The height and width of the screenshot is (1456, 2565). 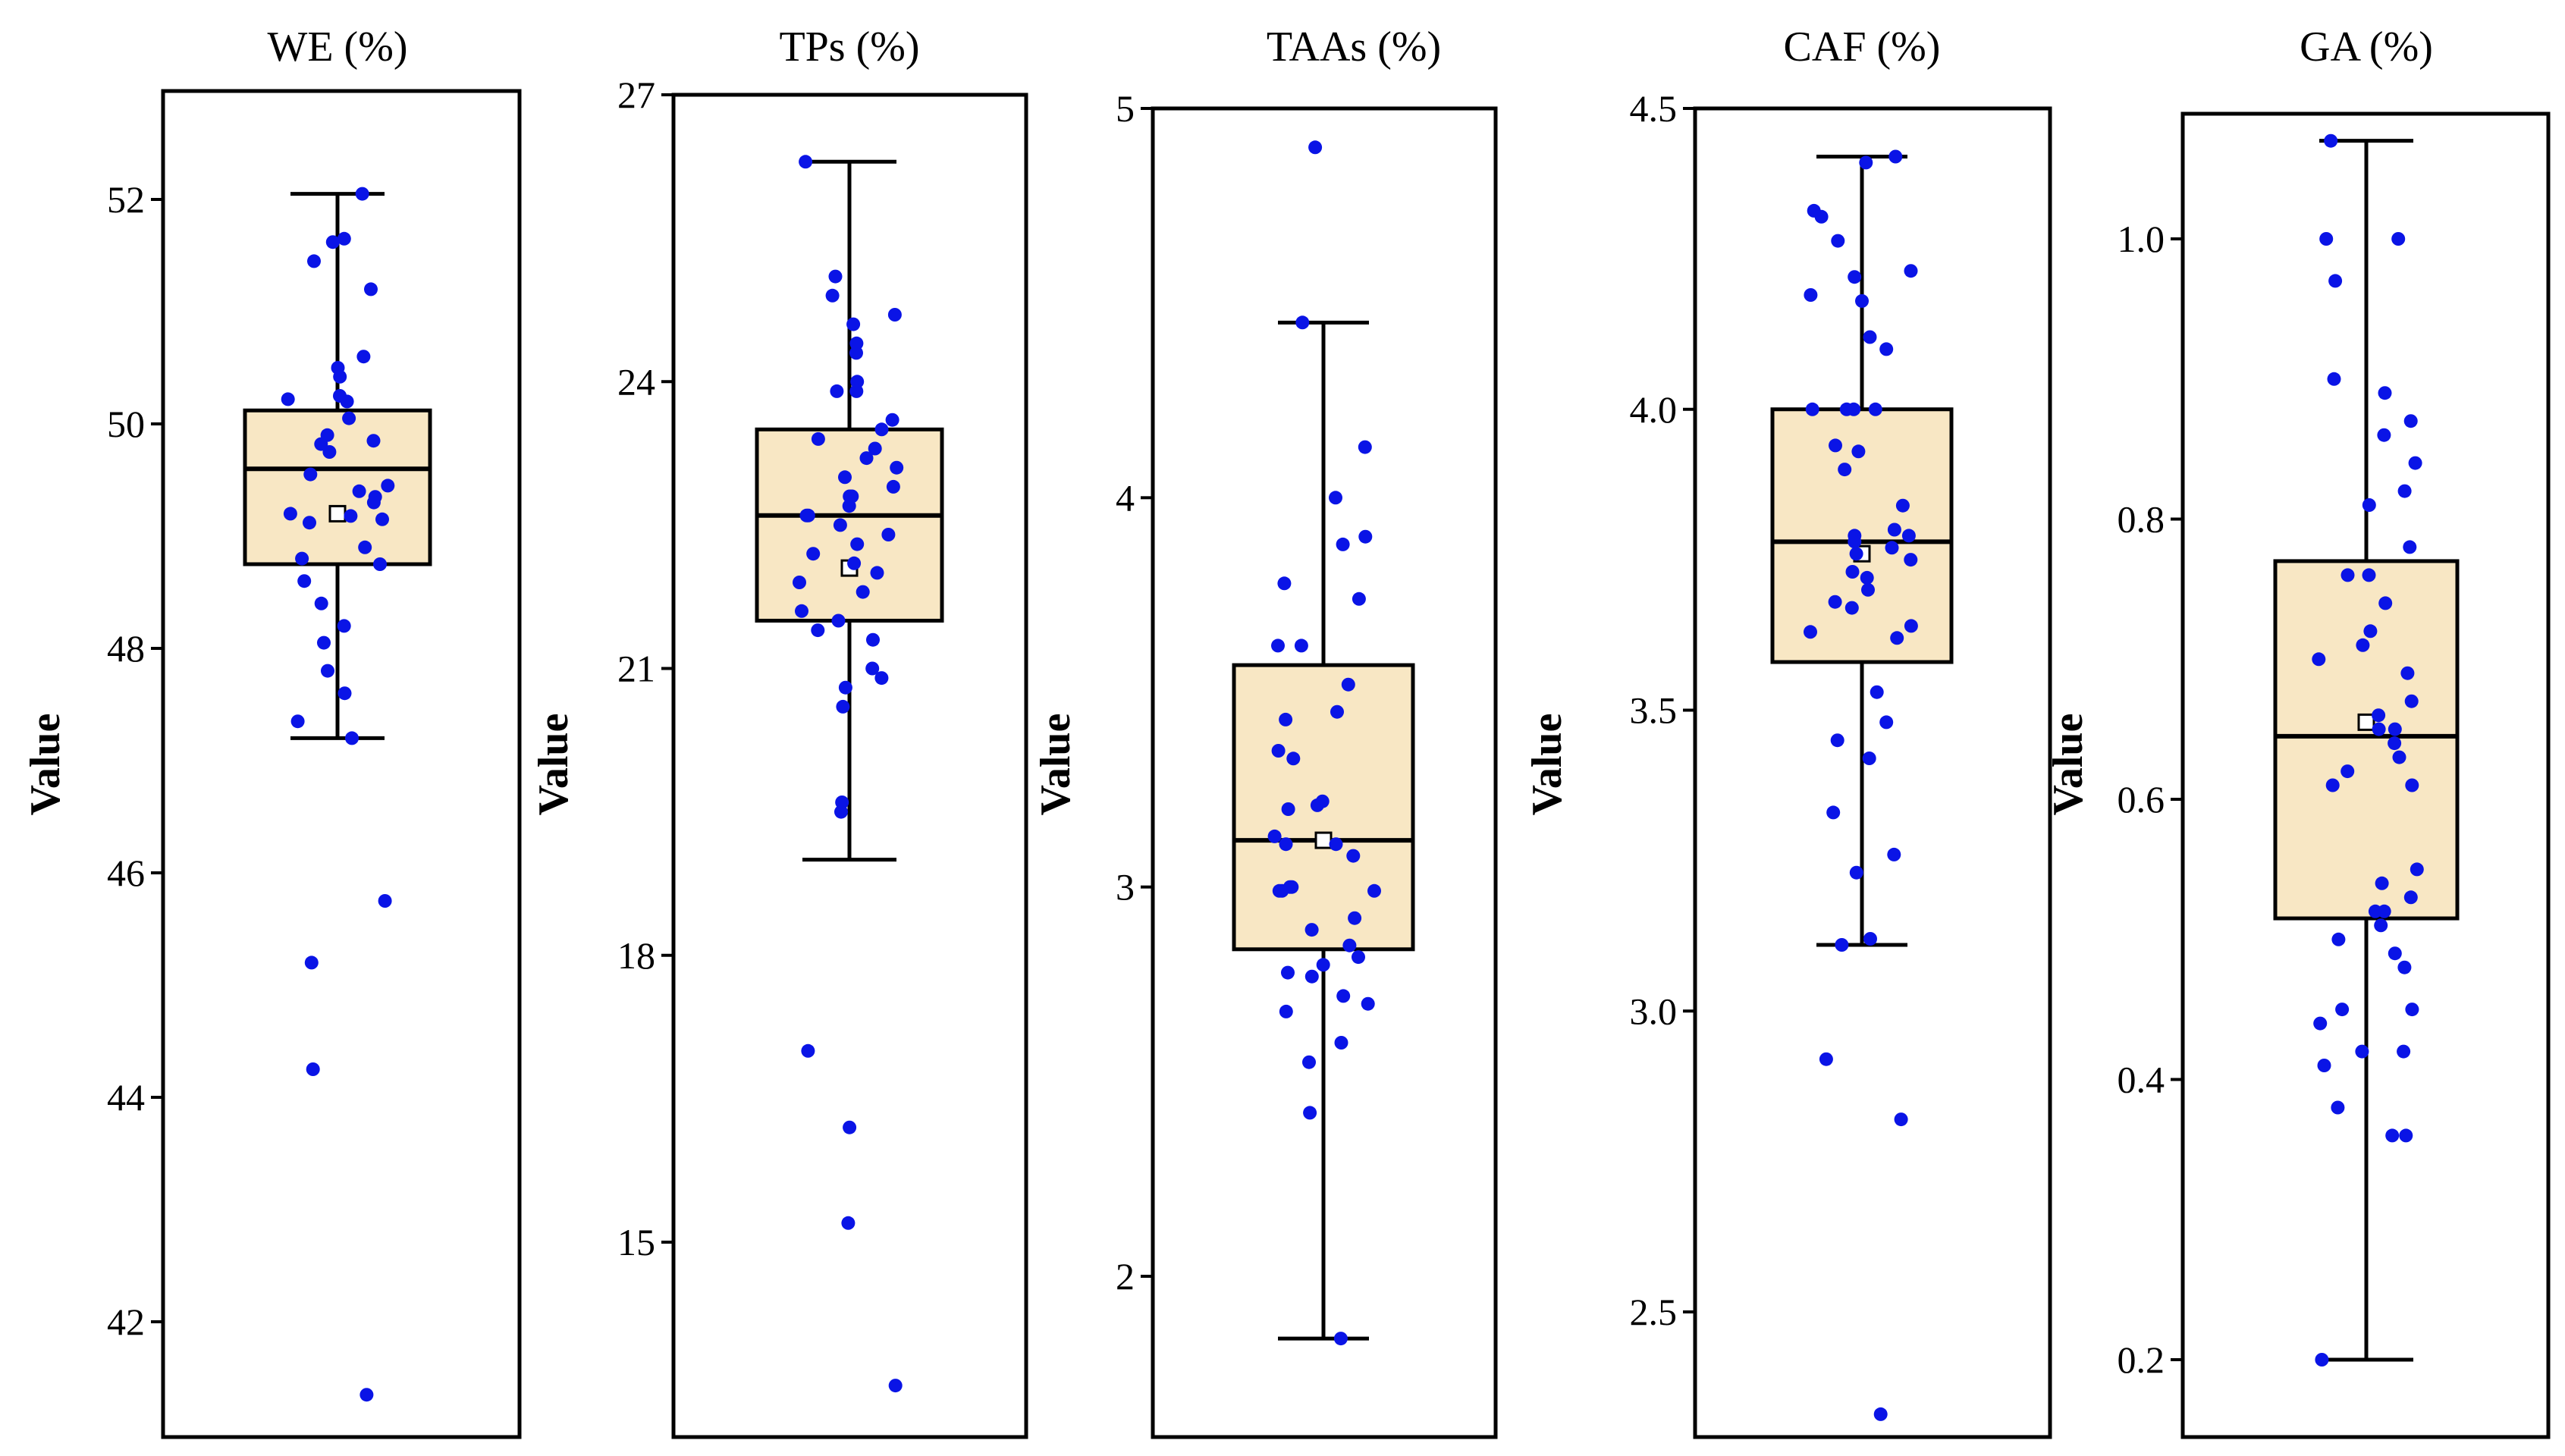 I want to click on y-axis-ticks: 0.2 0.4 0.6 0.8 1.0, so click(x=2150, y=799).